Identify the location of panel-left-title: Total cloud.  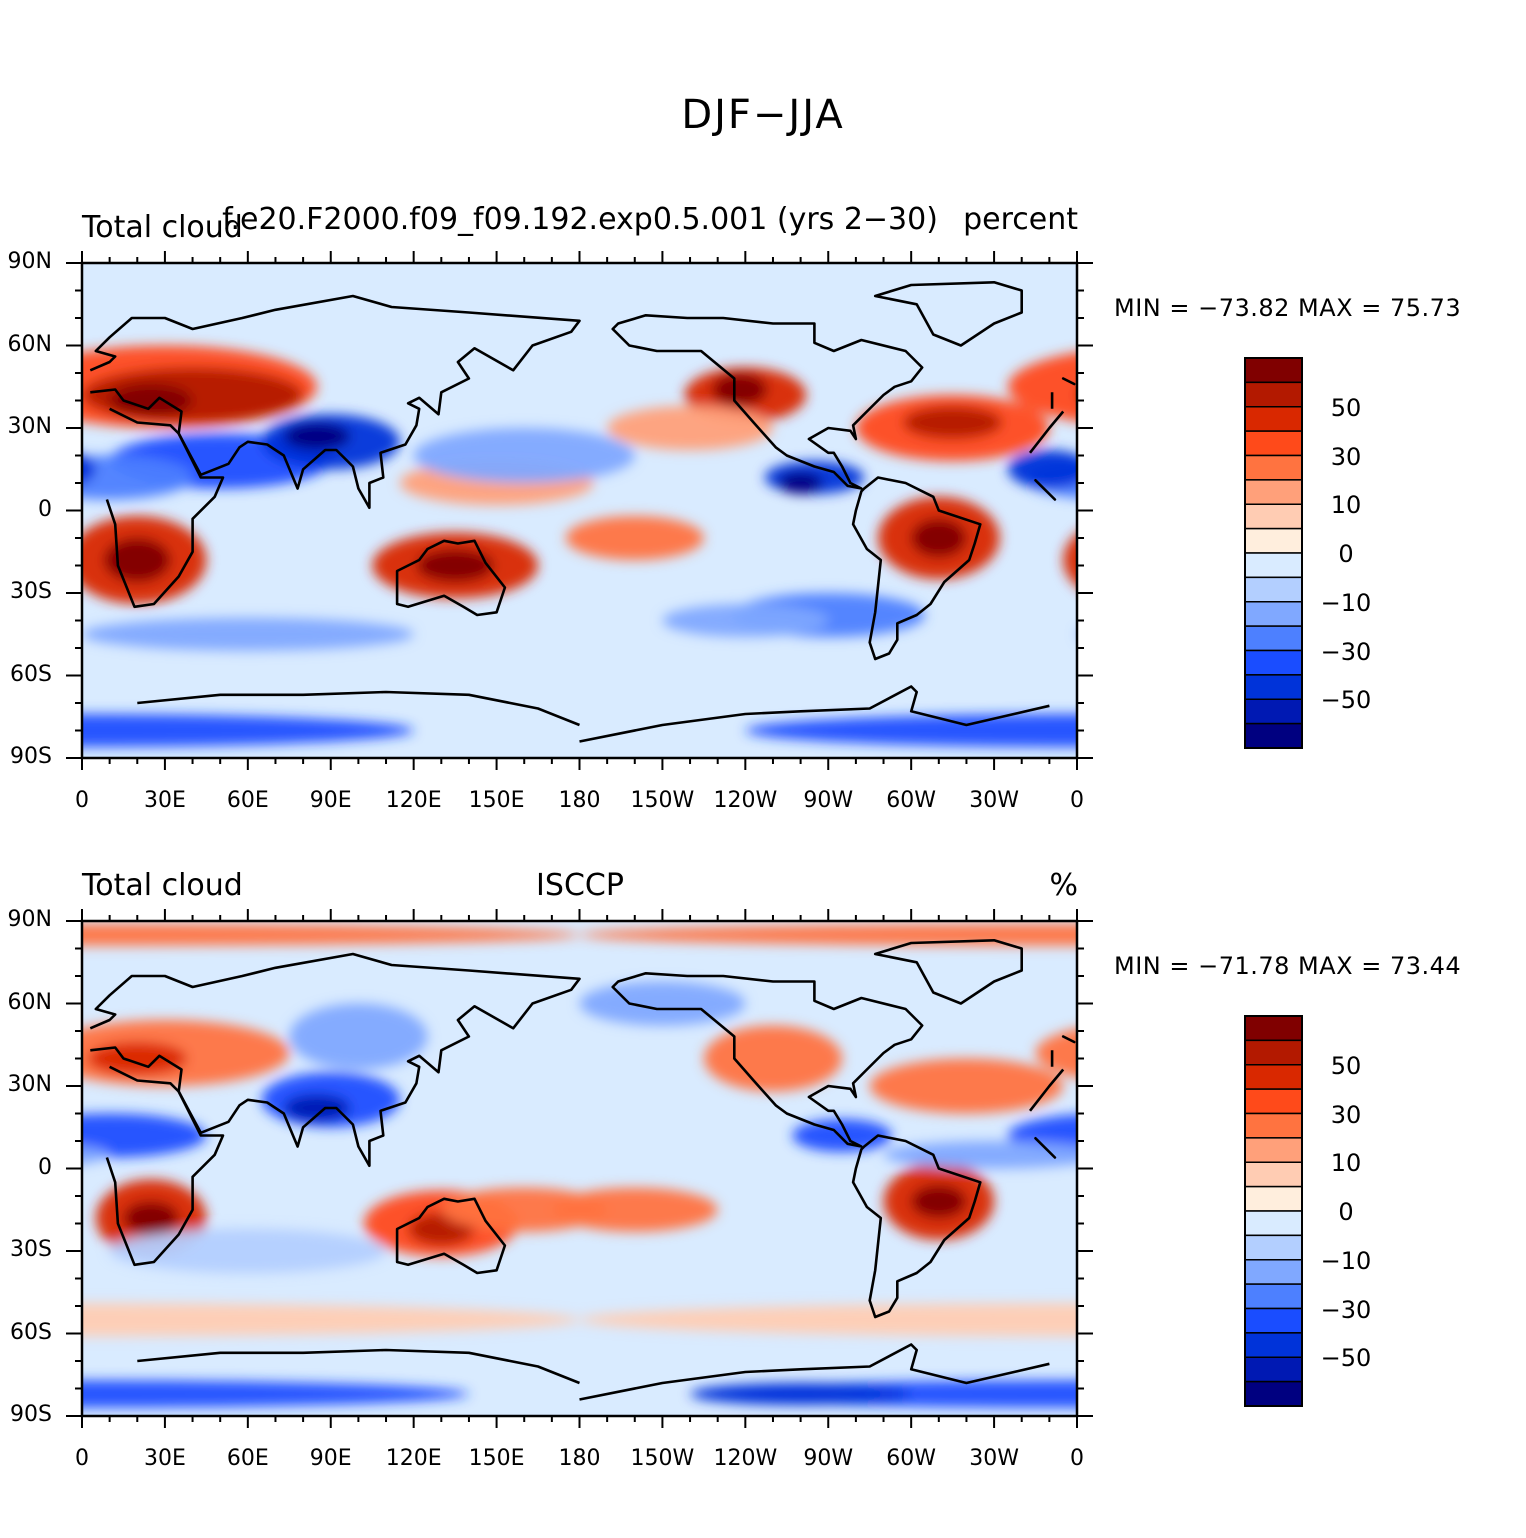
(162, 885).